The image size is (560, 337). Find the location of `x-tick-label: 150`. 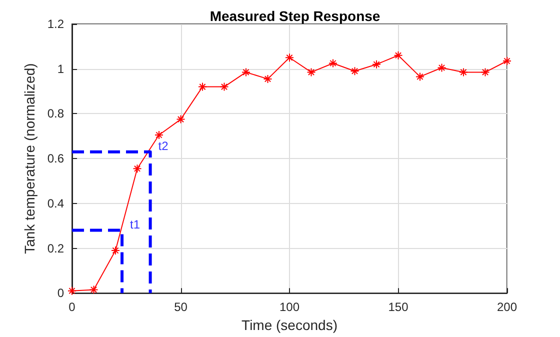

x-tick-label: 150 is located at coordinates (398, 307).